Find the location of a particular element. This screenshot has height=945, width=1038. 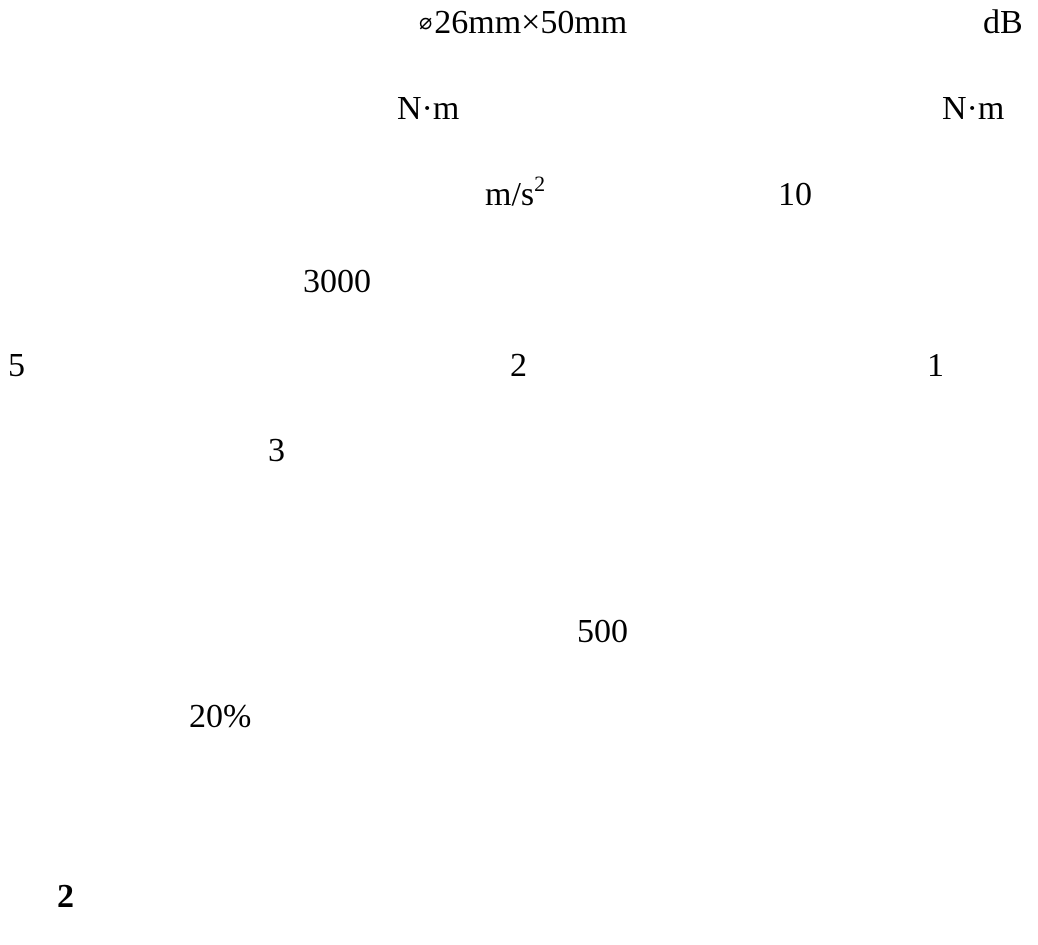

dimension-value: 26mm×50mm is located at coordinates (531, 22).